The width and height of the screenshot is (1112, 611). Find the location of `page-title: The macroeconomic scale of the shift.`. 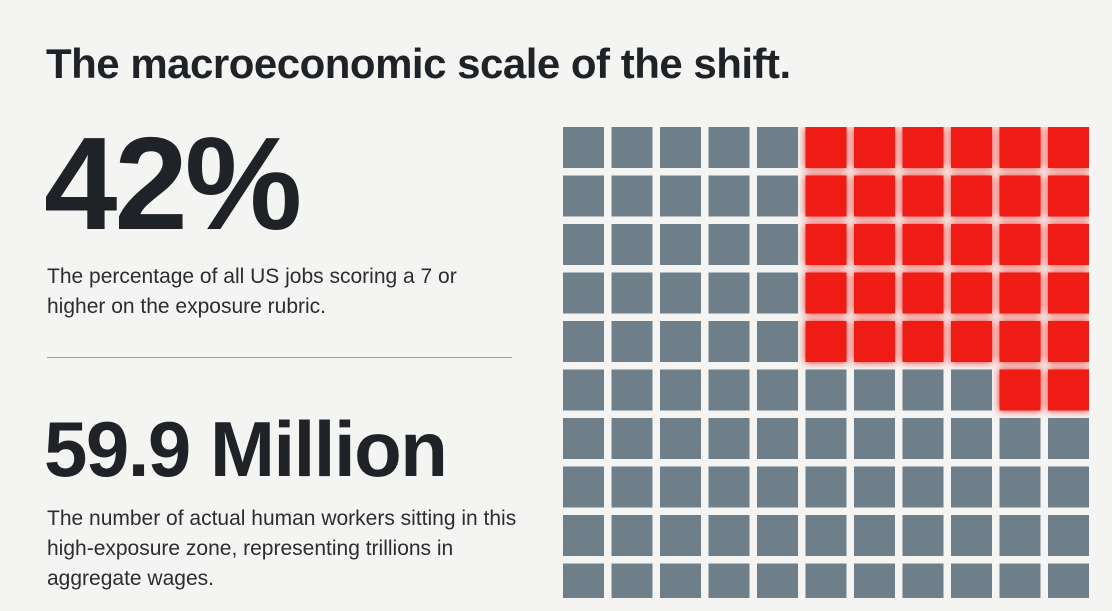

page-title: The macroeconomic scale of the shift. is located at coordinates (418, 63).